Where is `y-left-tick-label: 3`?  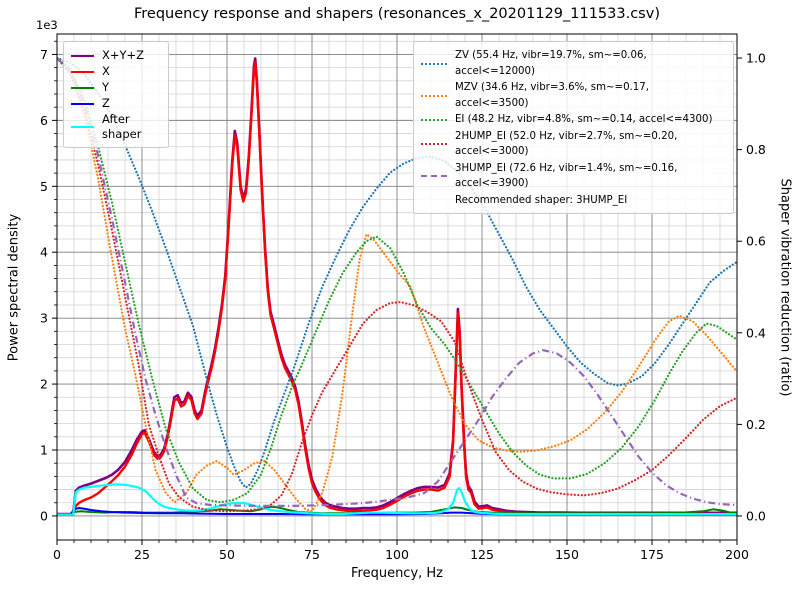 y-left-tick-label: 3 is located at coordinates (44, 318).